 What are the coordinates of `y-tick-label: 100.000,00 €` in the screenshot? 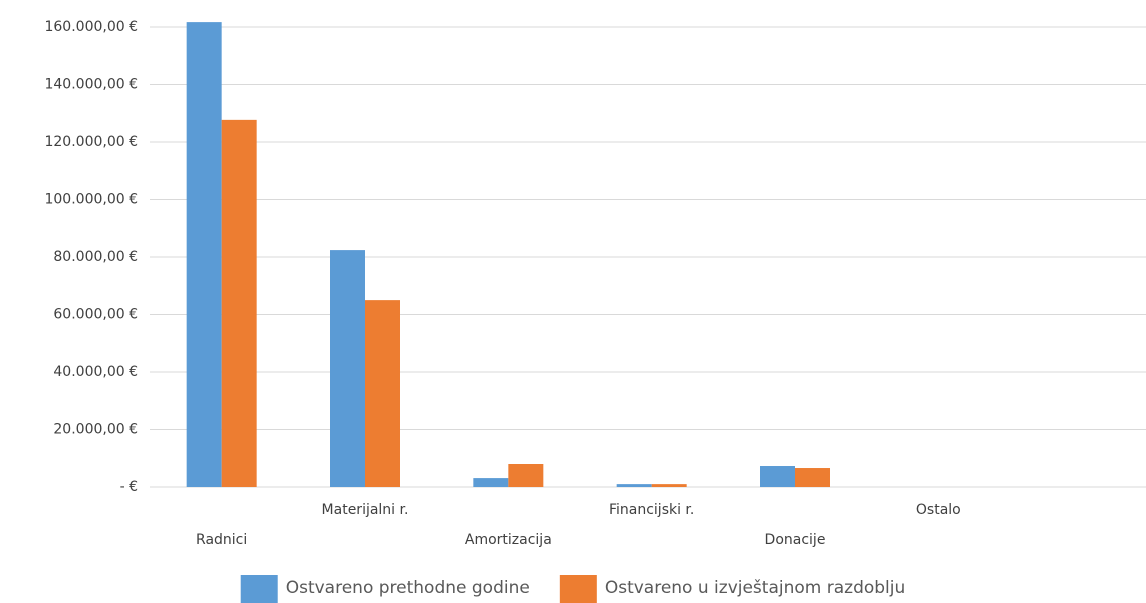 It's located at (91, 200).